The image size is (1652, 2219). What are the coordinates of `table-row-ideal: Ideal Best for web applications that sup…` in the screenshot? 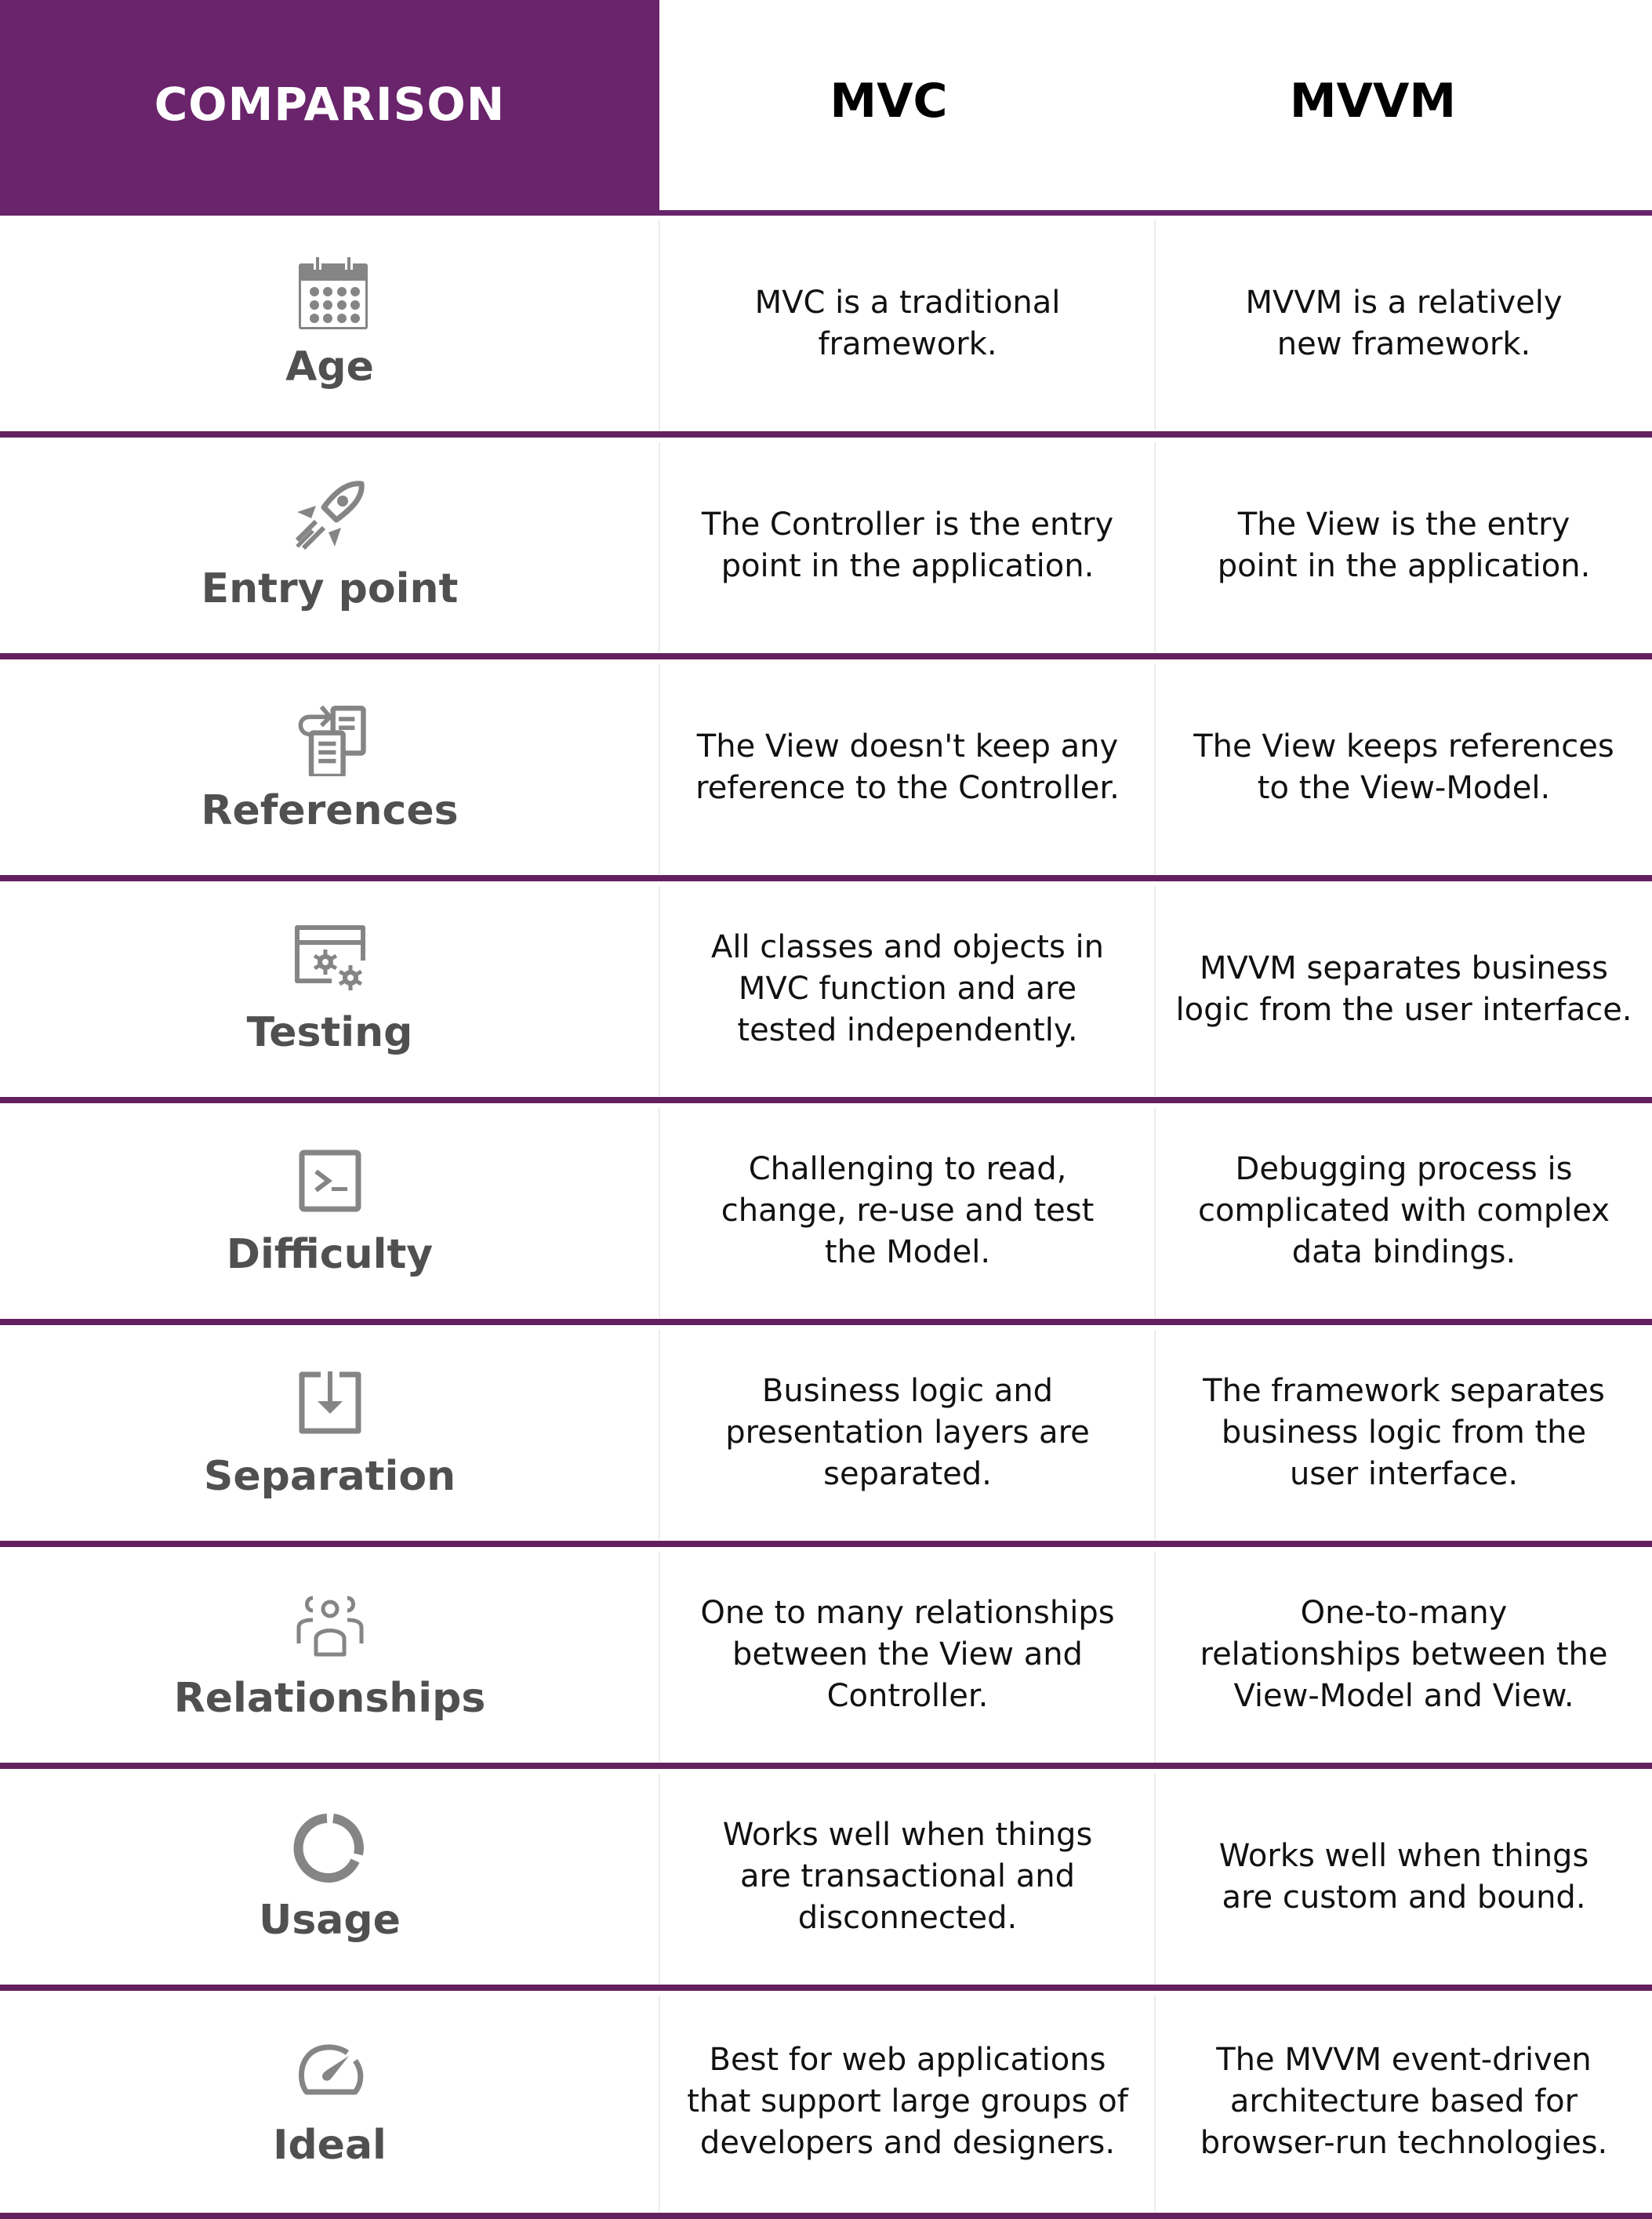 It's located at (826, 2105).